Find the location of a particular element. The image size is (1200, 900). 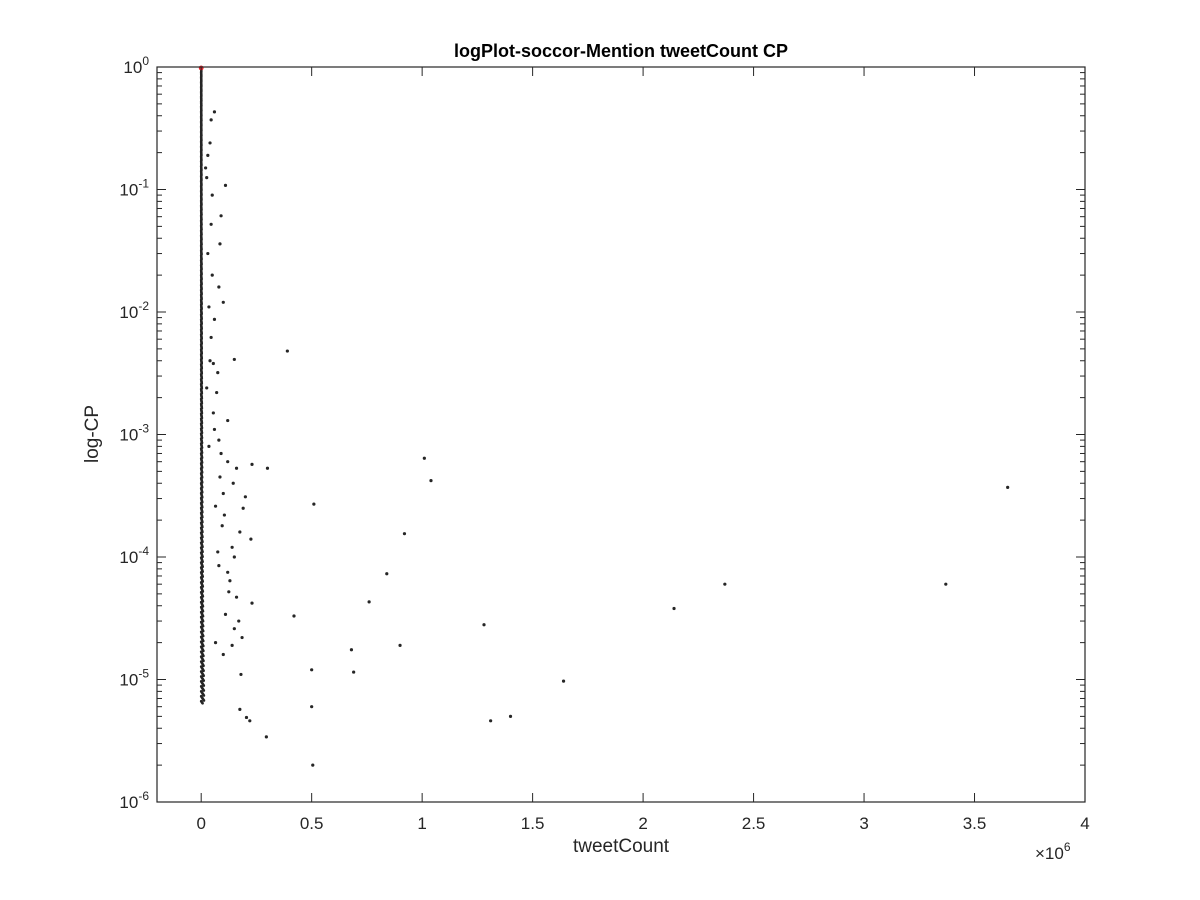

x-tick-label: 1 is located at coordinates (421, 823).